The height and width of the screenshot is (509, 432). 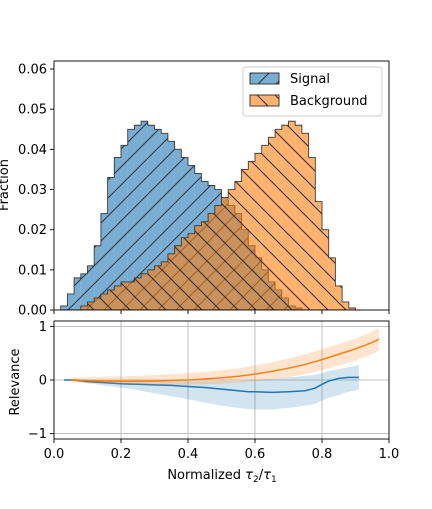 What do you see at coordinates (255, 454) in the screenshot?
I see `relevance-x-tick-label: 0.6` at bounding box center [255, 454].